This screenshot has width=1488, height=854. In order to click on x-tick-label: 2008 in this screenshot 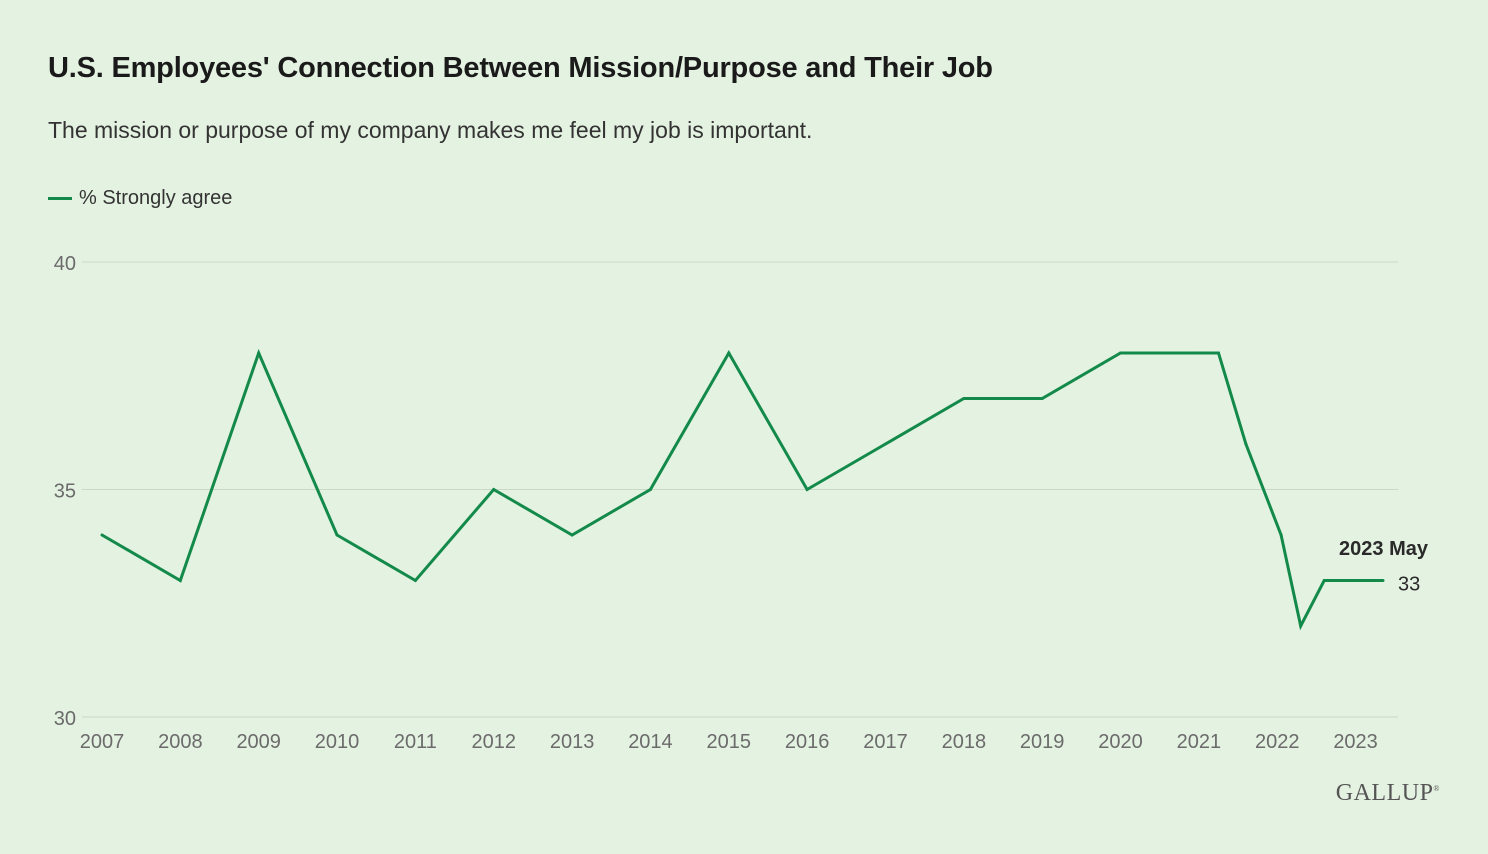, I will do `click(180, 742)`.